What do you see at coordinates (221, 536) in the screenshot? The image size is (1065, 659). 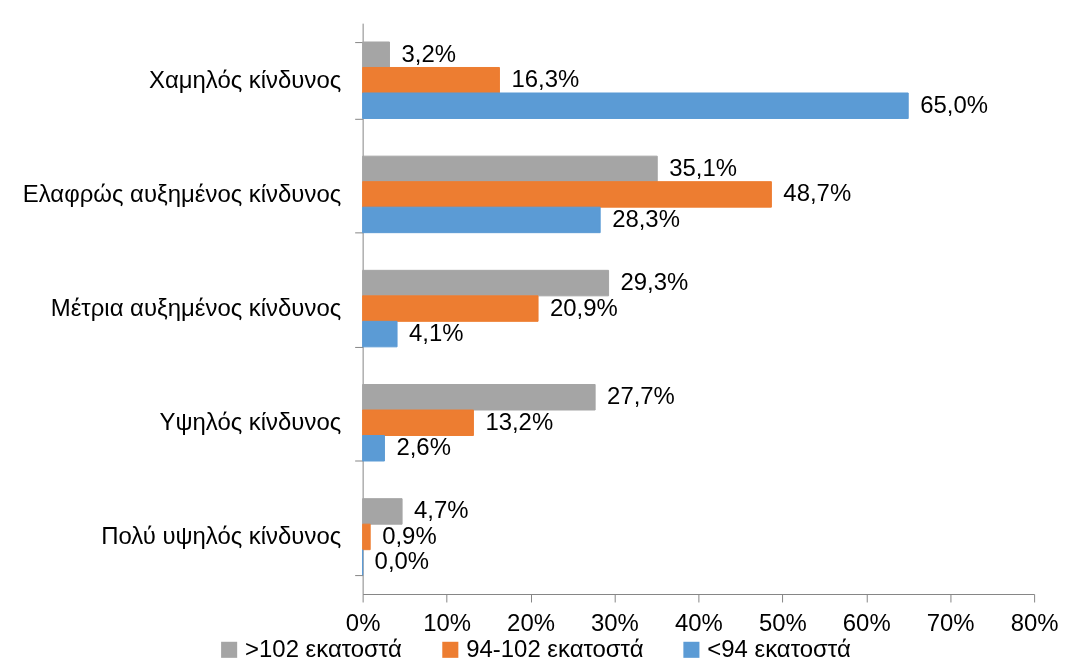 I see `y-tick-label: Πολύ υψηλός κίνδυνος` at bounding box center [221, 536].